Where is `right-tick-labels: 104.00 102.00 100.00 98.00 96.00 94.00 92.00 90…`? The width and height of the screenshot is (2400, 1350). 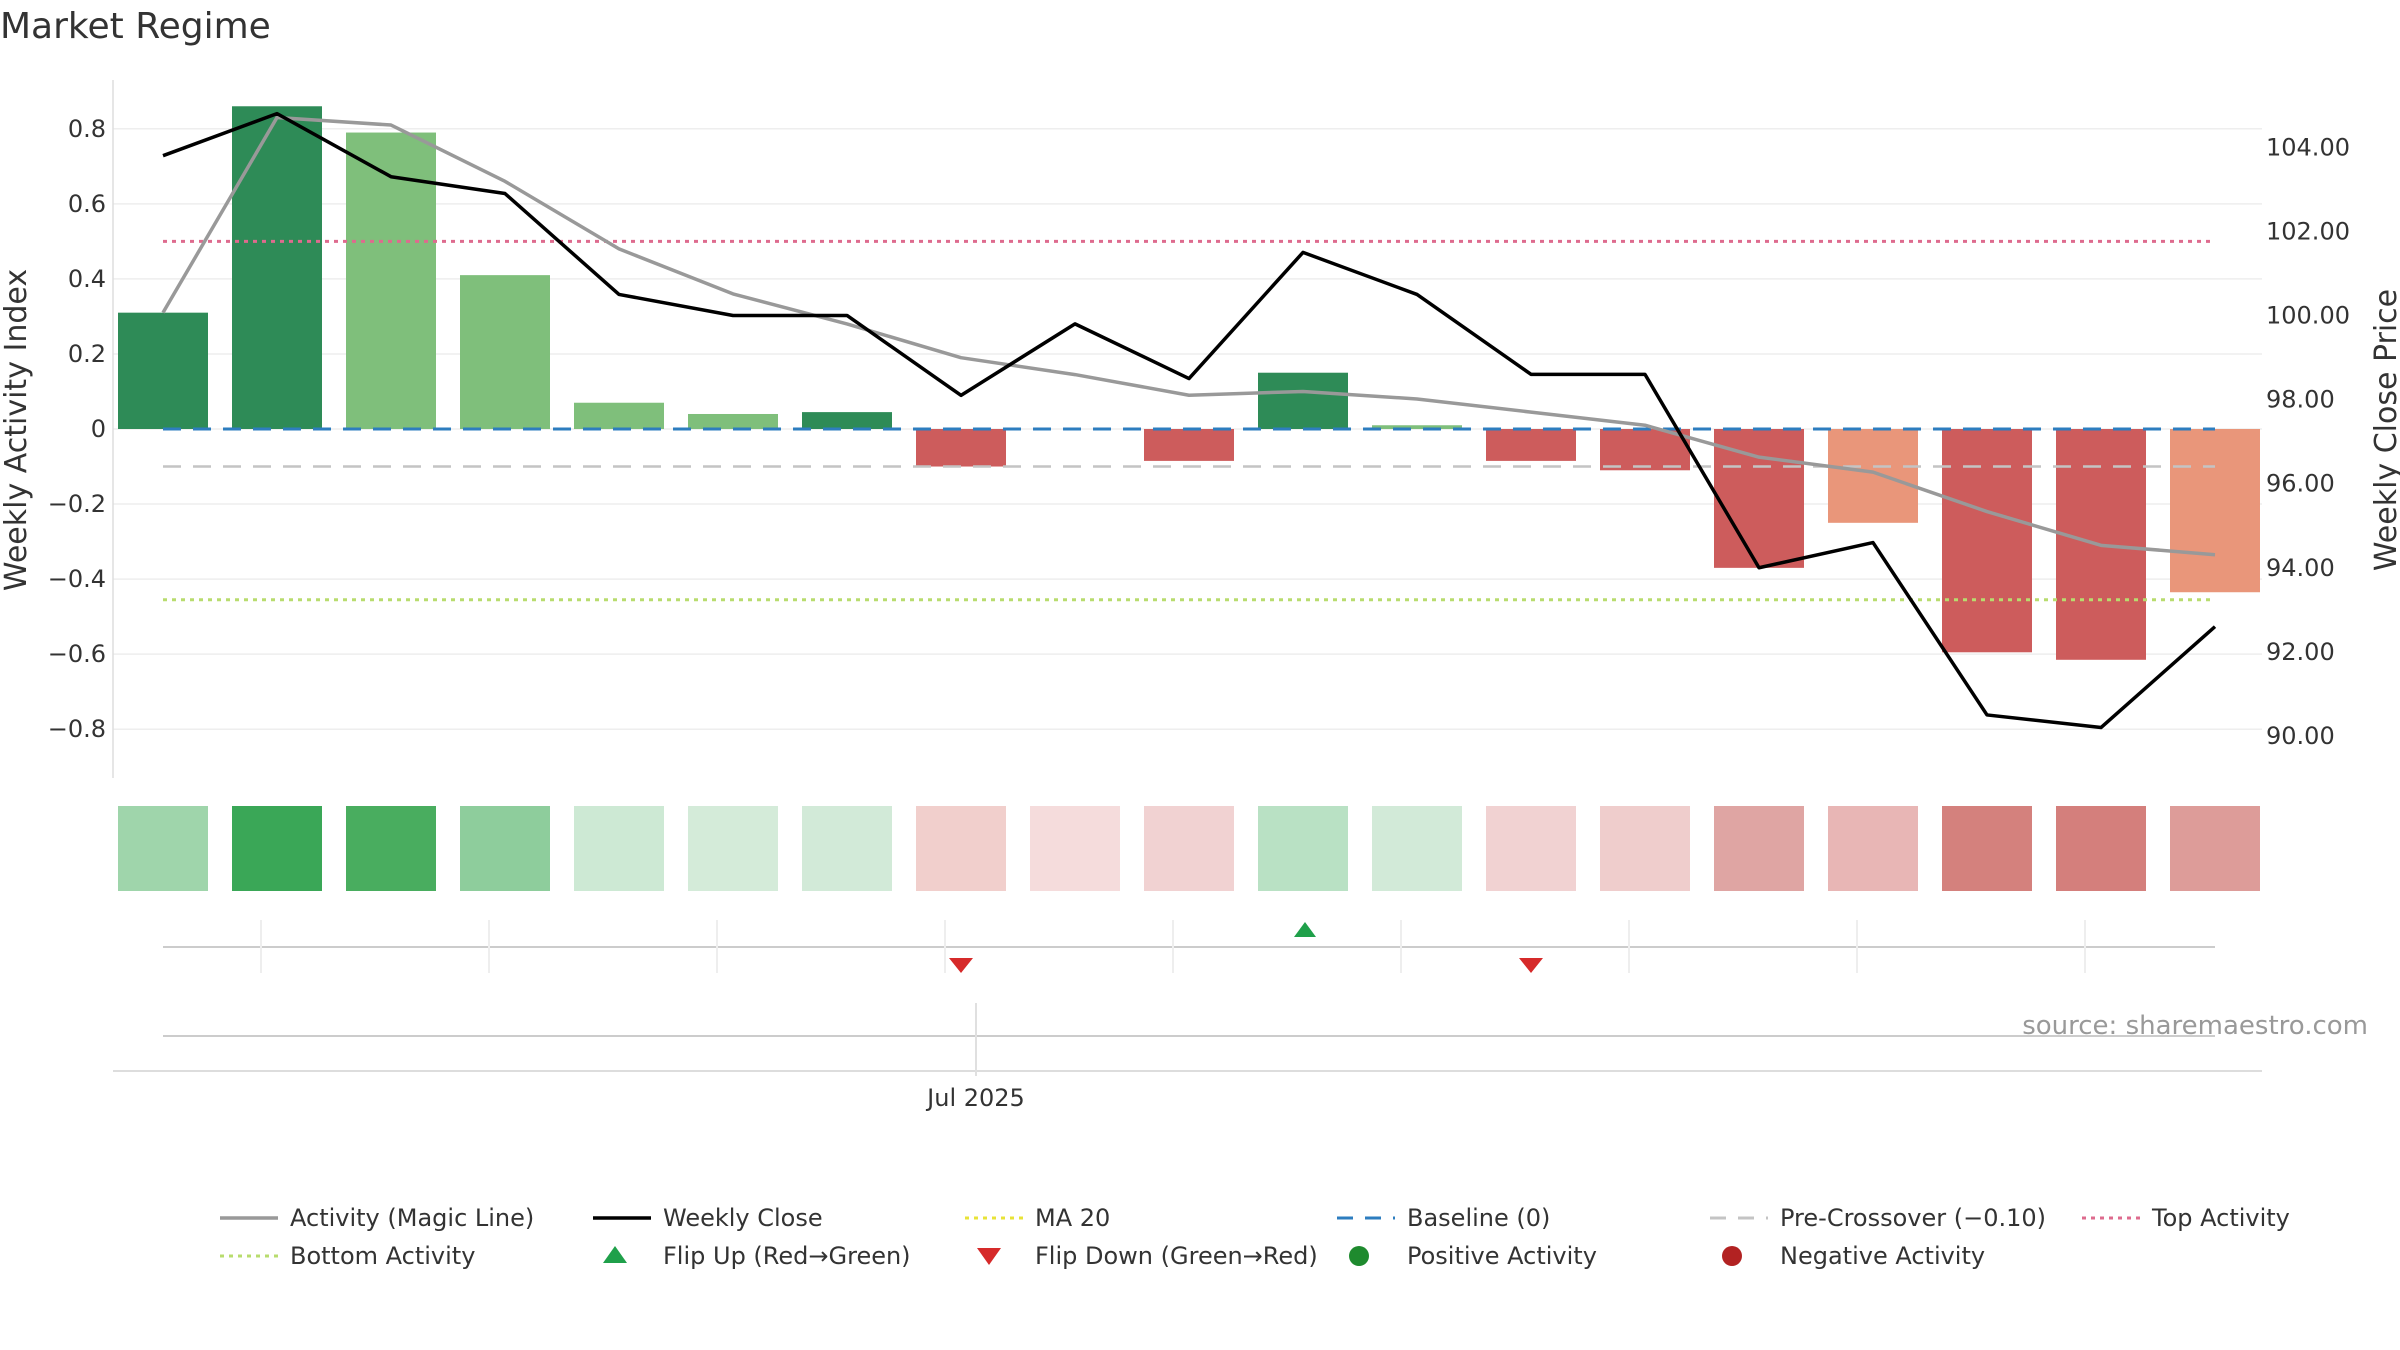
right-tick-labels: 104.00 102.00 100.00 98.00 96.00 94.00 92.00 90… is located at coordinates (2308, 441).